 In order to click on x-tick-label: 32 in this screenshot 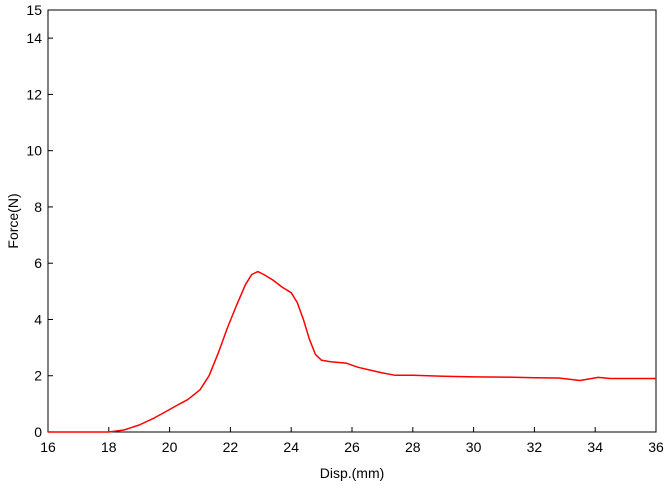, I will do `click(535, 447)`.